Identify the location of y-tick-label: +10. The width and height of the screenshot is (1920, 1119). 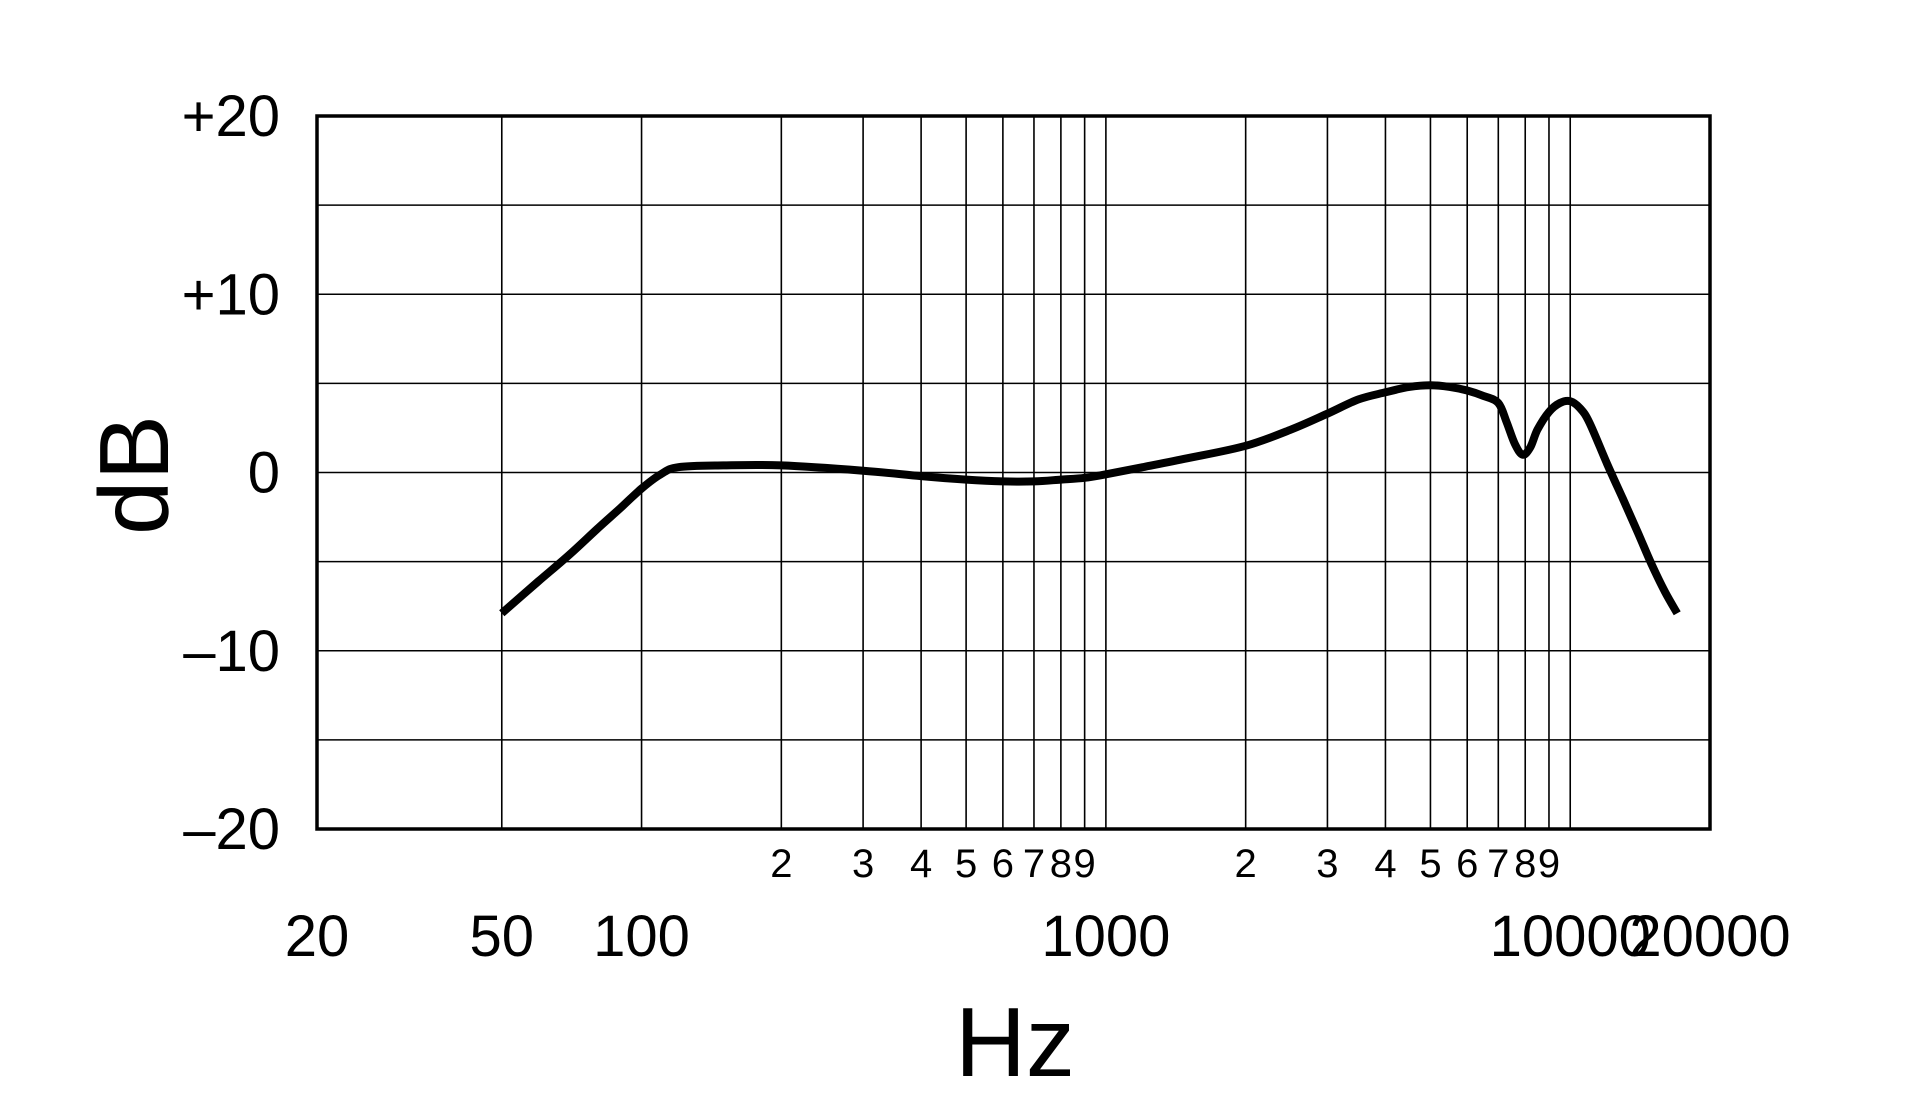
(231, 294).